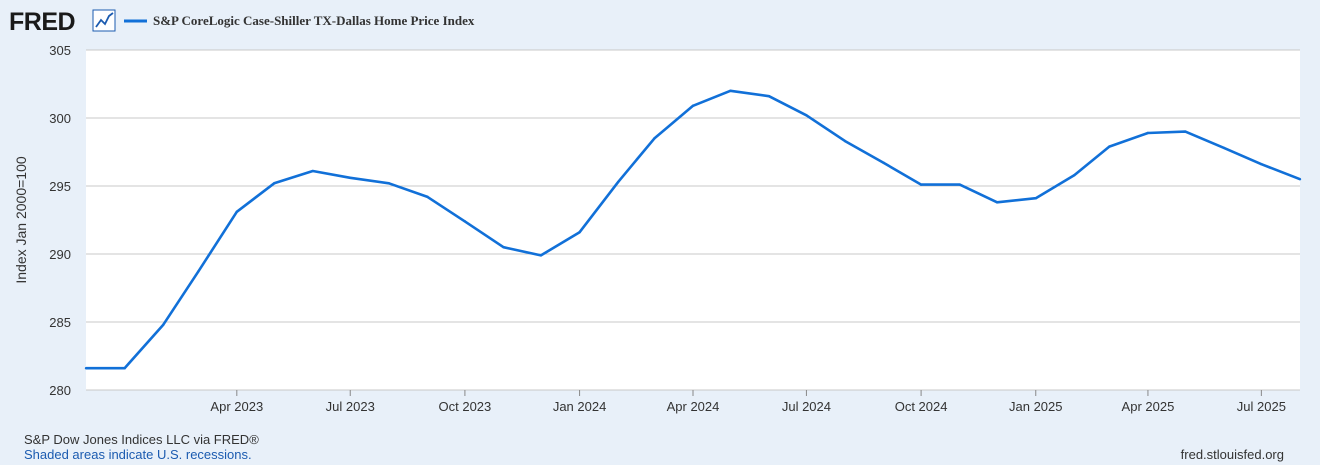 The height and width of the screenshot is (465, 1320). I want to click on y-tick-label: 280, so click(60, 390).